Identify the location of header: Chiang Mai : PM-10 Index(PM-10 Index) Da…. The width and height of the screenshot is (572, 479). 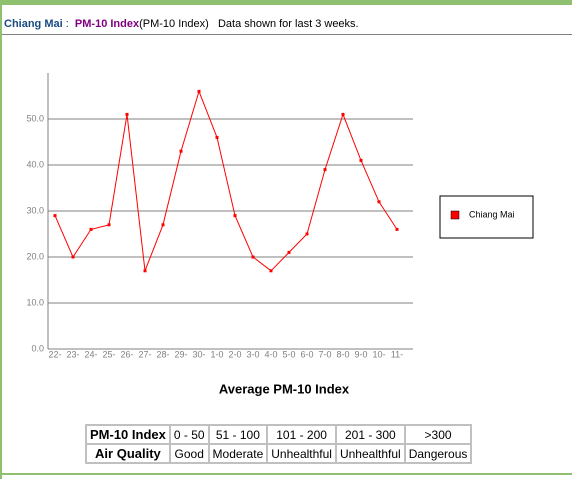
(181, 24).